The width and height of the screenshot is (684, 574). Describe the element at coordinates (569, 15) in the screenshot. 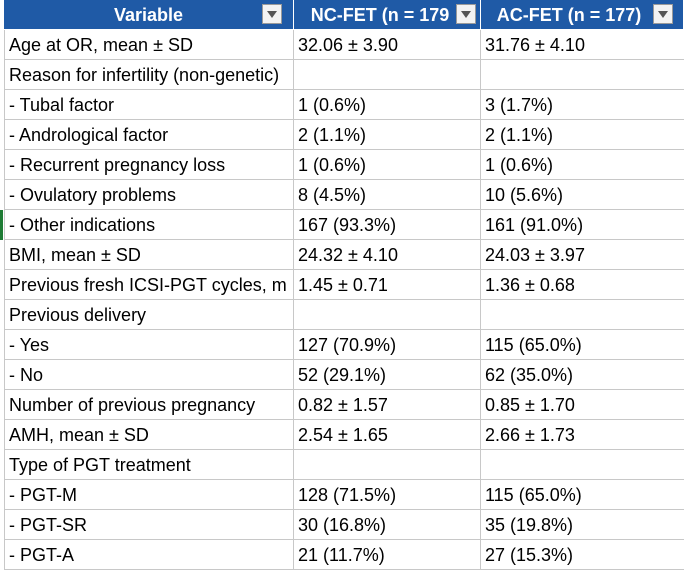

I see `header-label-ac: AC-FET (n = 177)` at that location.